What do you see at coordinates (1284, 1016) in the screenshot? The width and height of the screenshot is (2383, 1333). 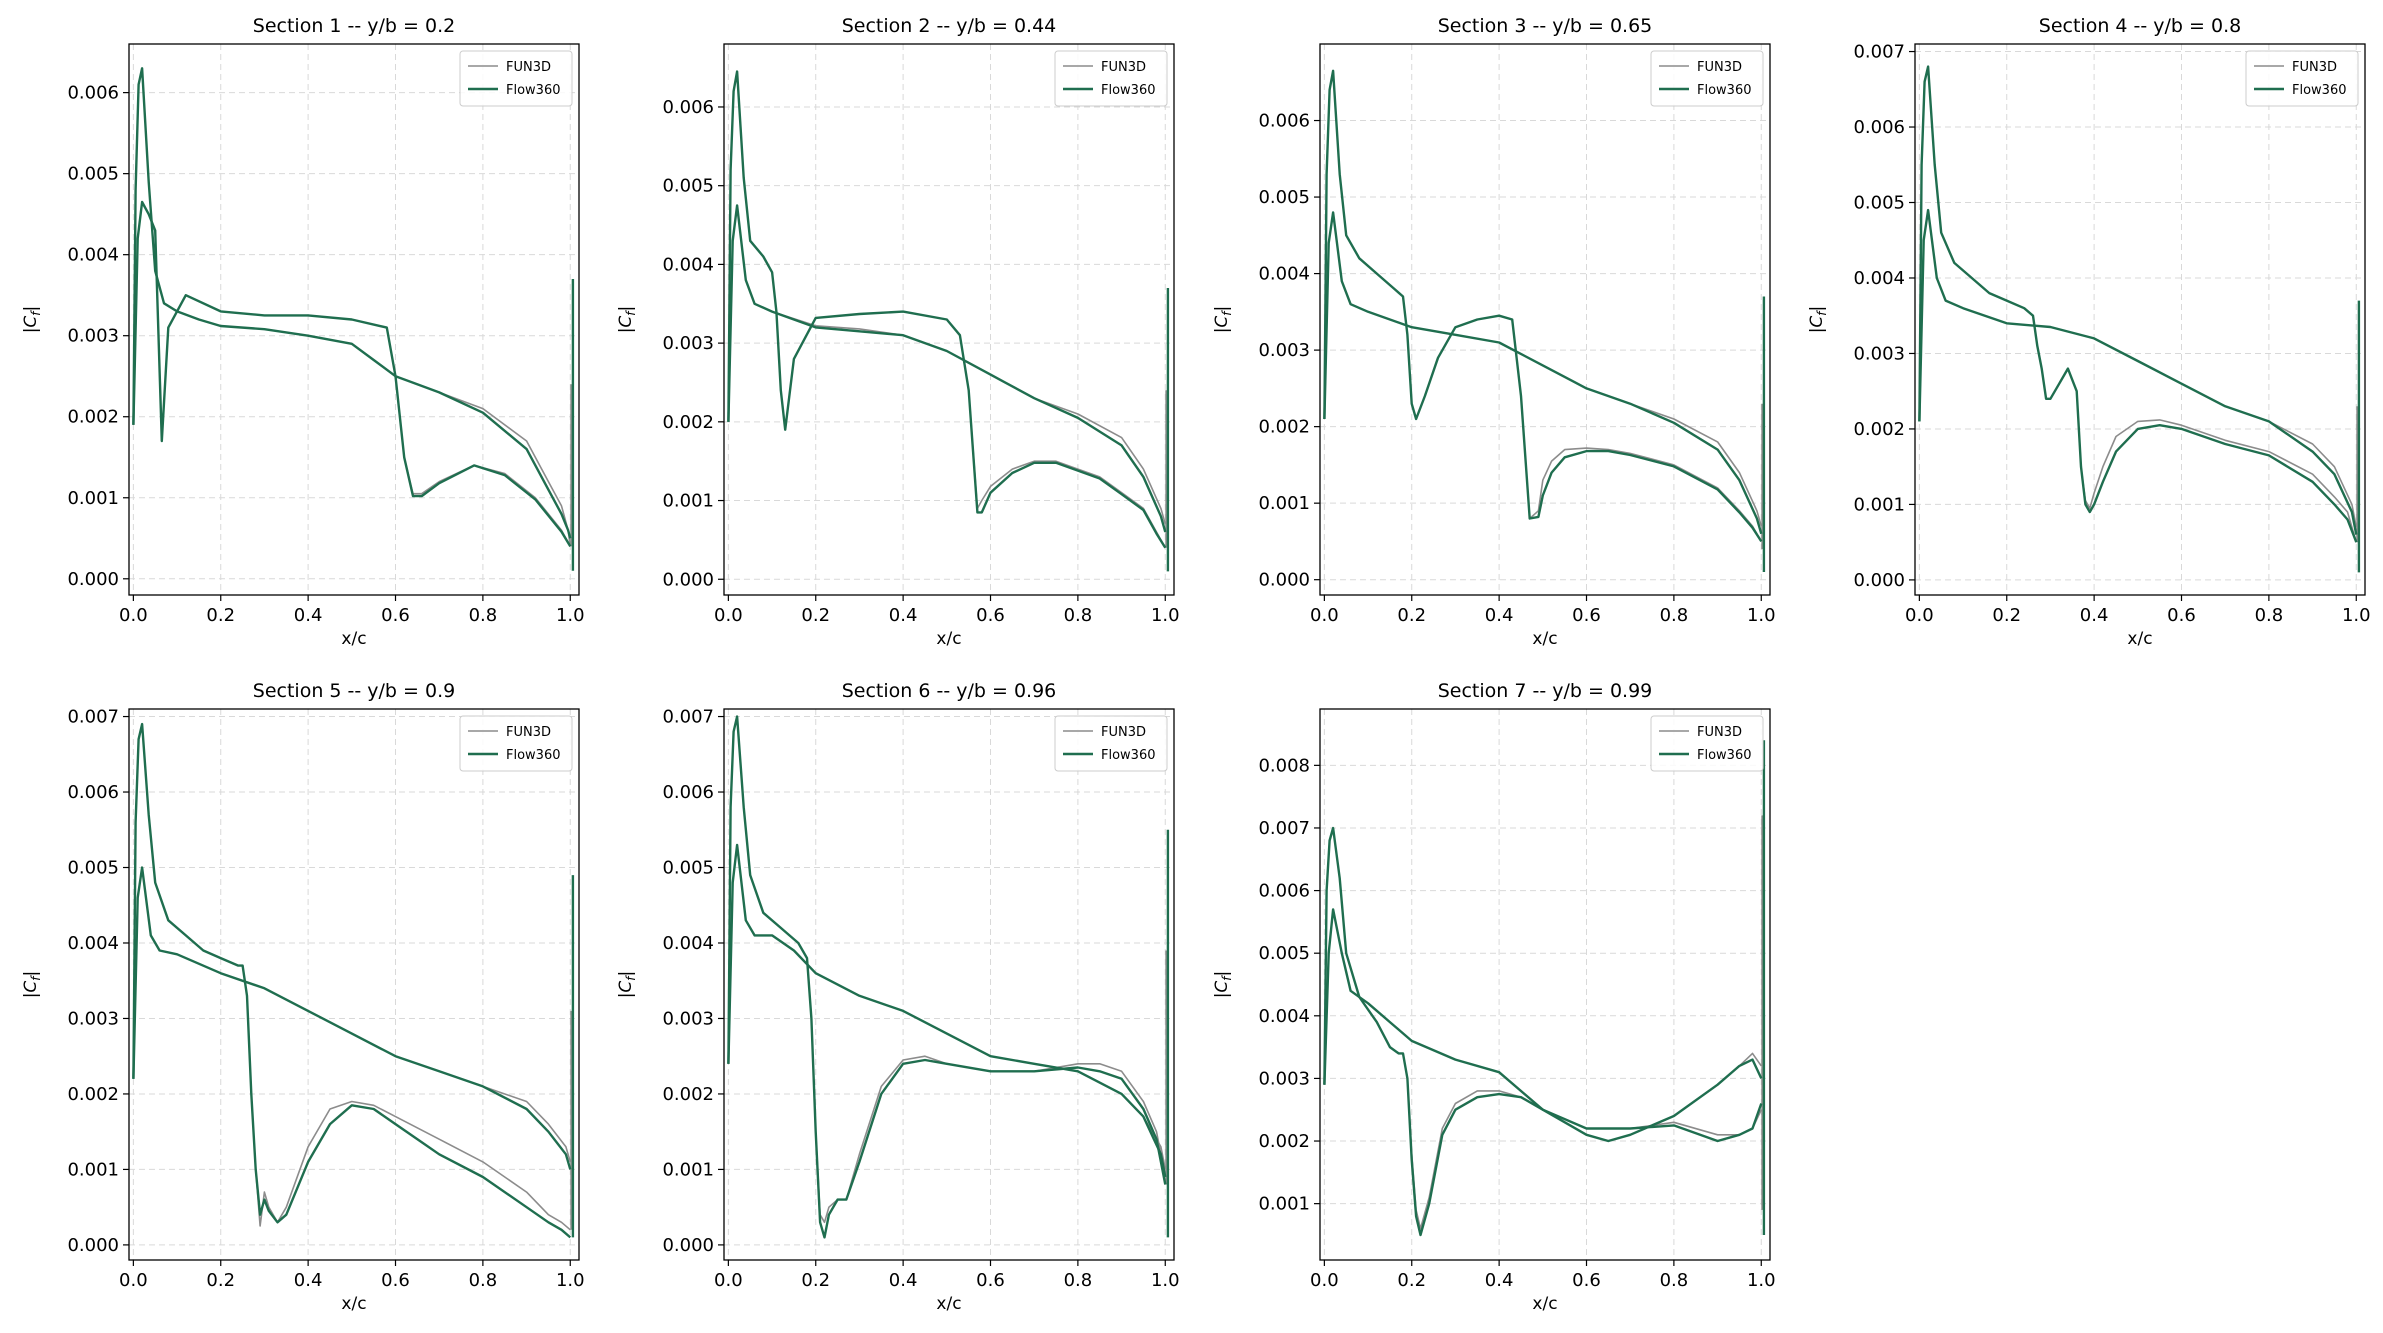 I see `y-tick-label: 0.004` at bounding box center [1284, 1016].